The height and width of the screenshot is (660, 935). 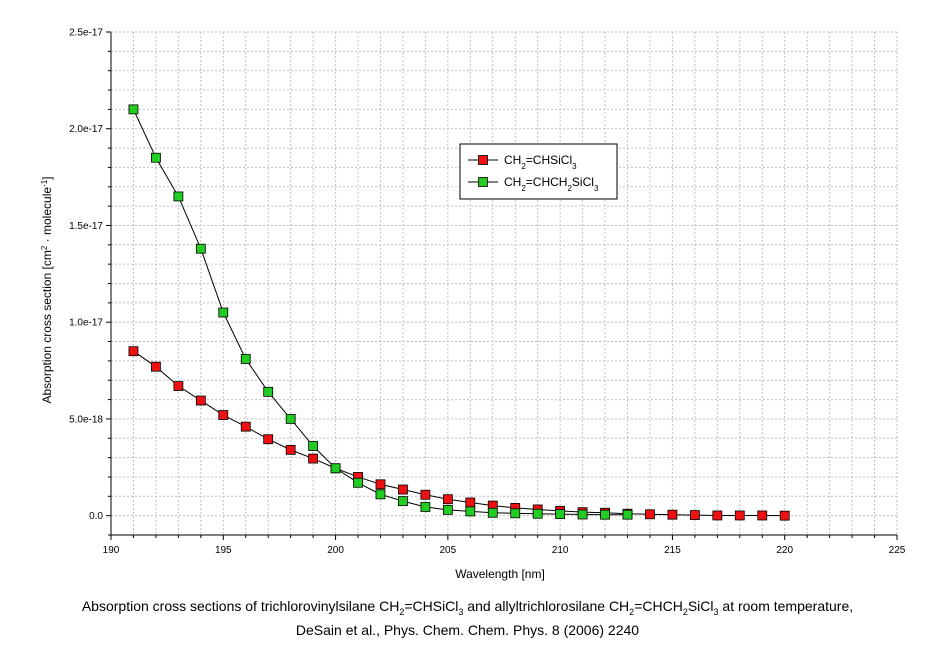 What do you see at coordinates (448, 550) in the screenshot?
I see `x-tick-label: 205` at bounding box center [448, 550].